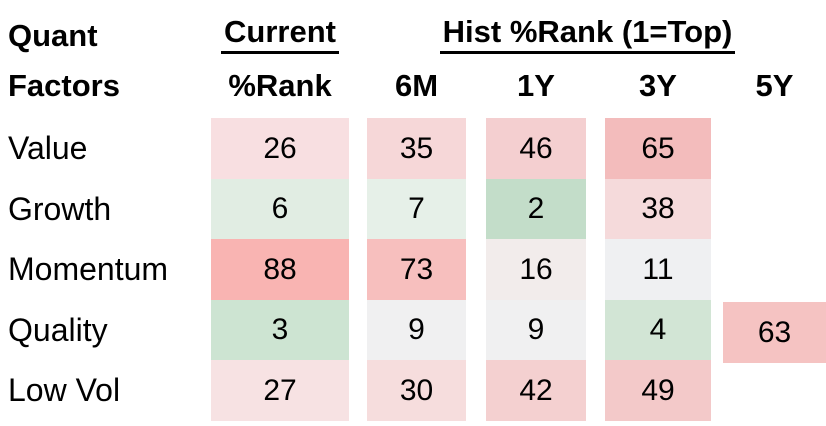 Image resolution: width=826 pixels, height=426 pixels. What do you see at coordinates (536, 209) in the screenshot?
I see `cell-growth-1y: 2` at bounding box center [536, 209].